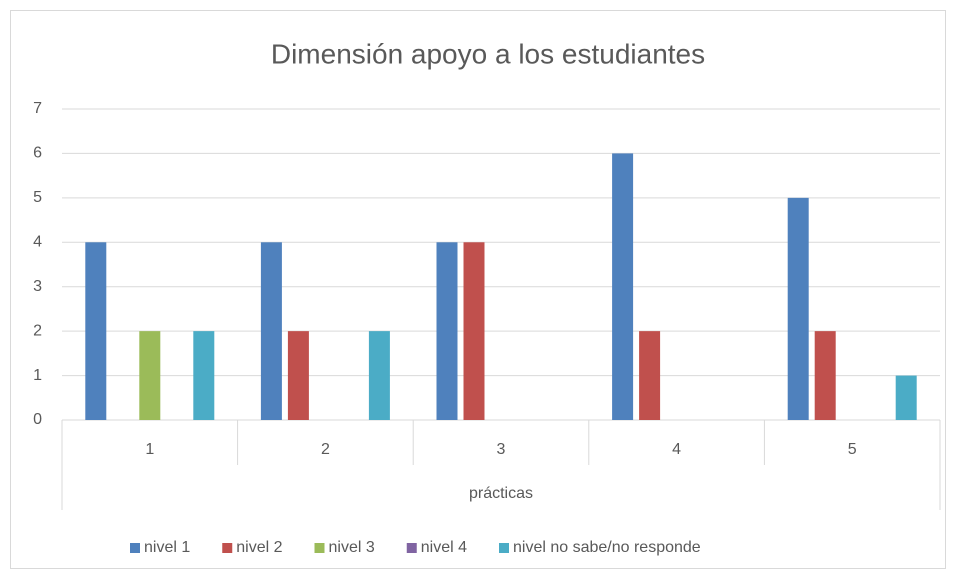  What do you see at coordinates (325, 449) in the screenshot?
I see `x-tick-label: 2` at bounding box center [325, 449].